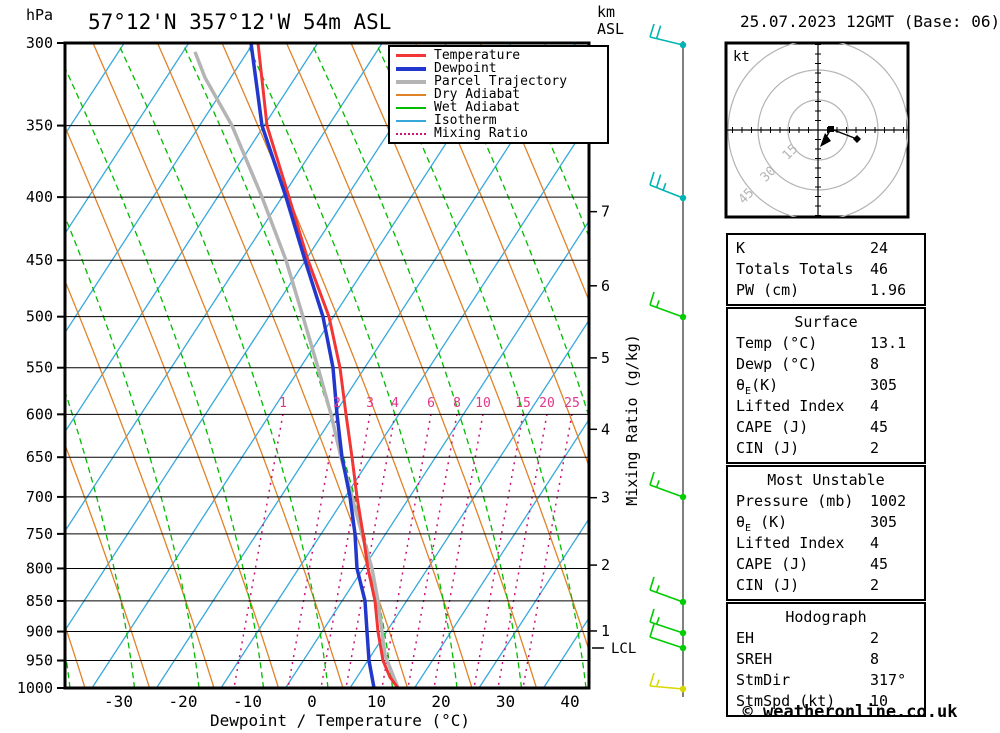 The width and height of the screenshot is (1000, 733). Describe the element at coordinates (283, 403) in the screenshot. I see `mixing-ratio-value-label: 1` at that location.